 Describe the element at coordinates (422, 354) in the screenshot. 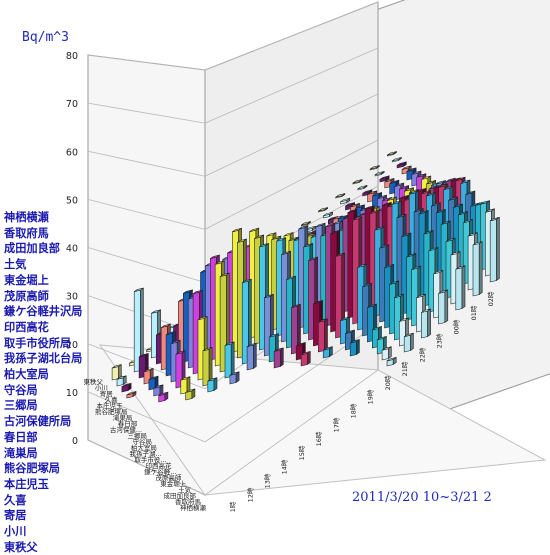

I see `x-tick-label: 22時` at that location.